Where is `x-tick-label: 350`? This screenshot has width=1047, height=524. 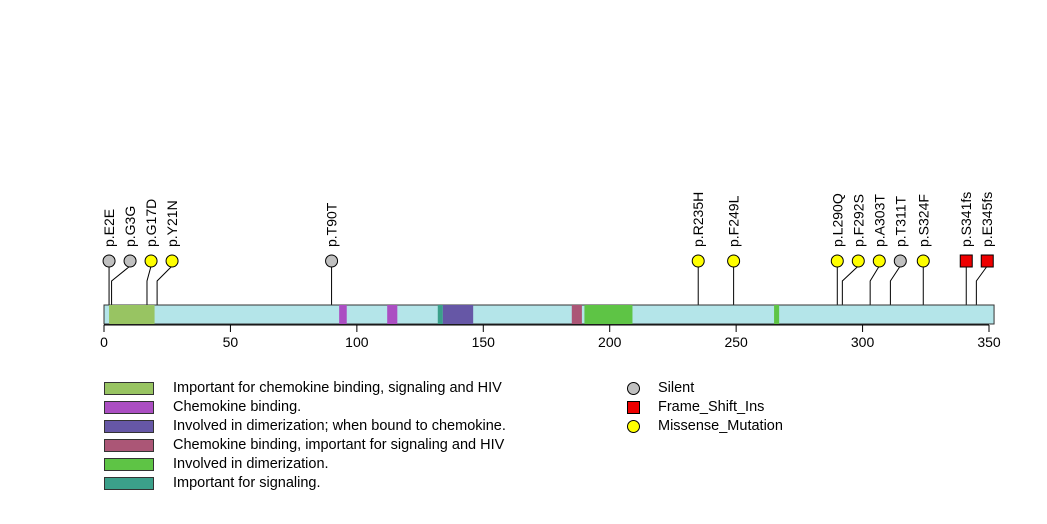 x-tick-label: 350 is located at coordinates (989, 342).